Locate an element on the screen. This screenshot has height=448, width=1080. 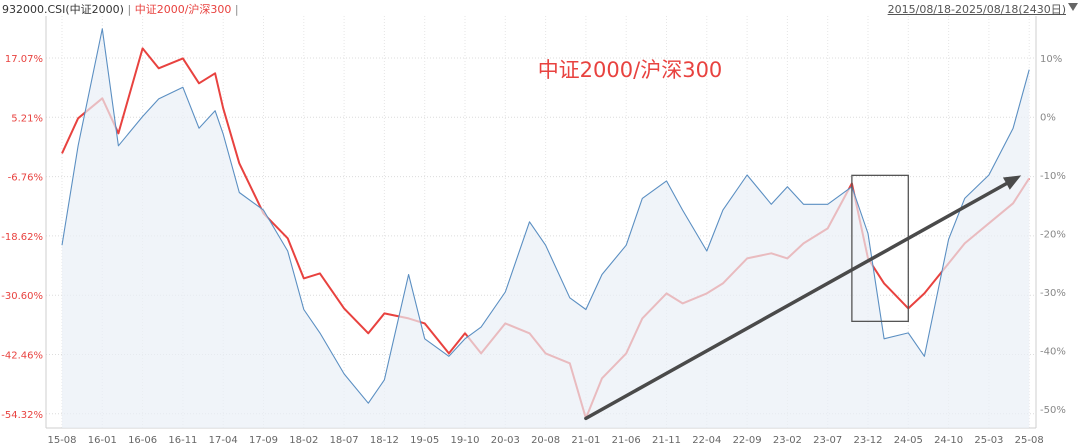
x-tick-label: 16-11 is located at coordinates (182, 440).